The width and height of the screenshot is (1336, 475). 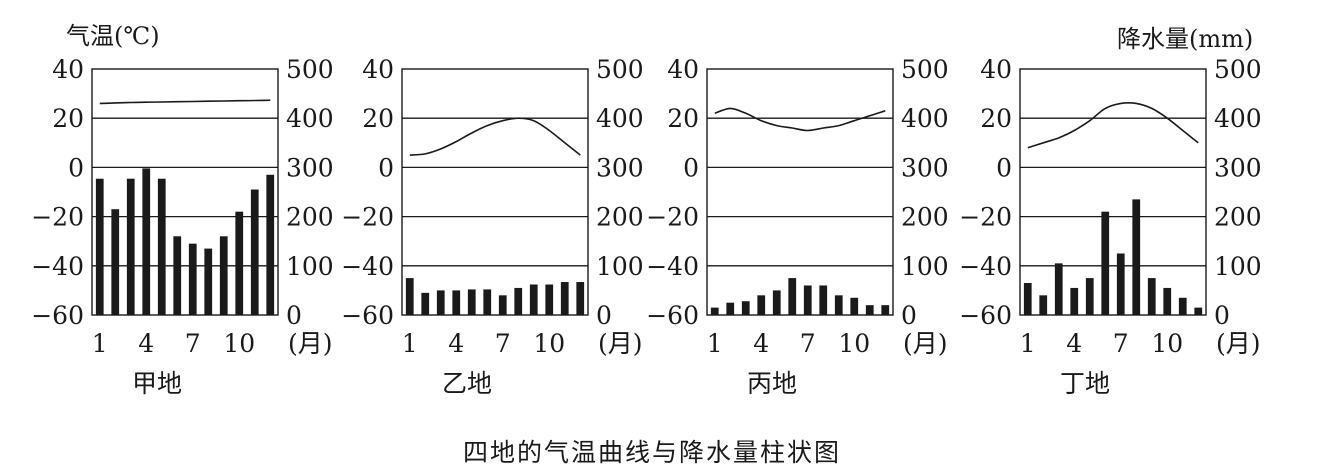 I want to click on chart-title: 乙地, so click(x=467, y=383).